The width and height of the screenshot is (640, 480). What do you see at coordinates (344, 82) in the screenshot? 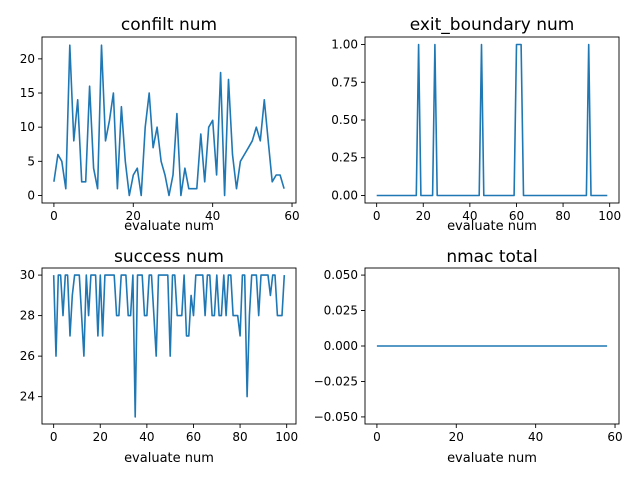
I see `y-tick-label: 0.75` at bounding box center [344, 82].